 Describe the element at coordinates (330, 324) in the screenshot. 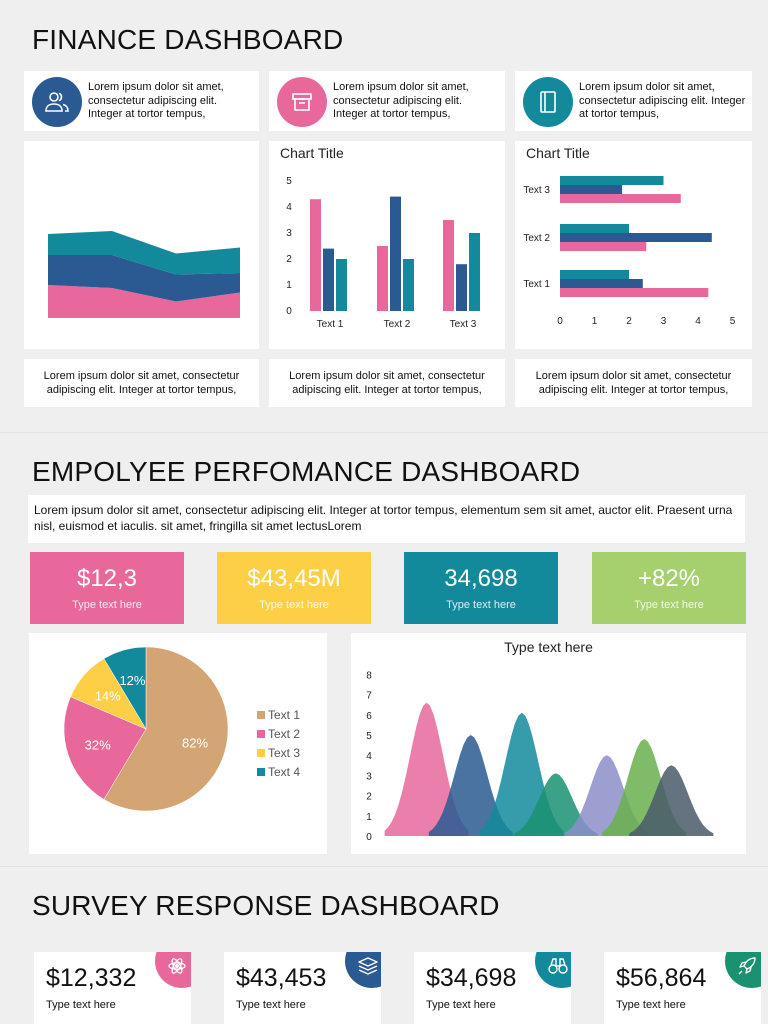

I see `x-tick-label: Text 1` at that location.